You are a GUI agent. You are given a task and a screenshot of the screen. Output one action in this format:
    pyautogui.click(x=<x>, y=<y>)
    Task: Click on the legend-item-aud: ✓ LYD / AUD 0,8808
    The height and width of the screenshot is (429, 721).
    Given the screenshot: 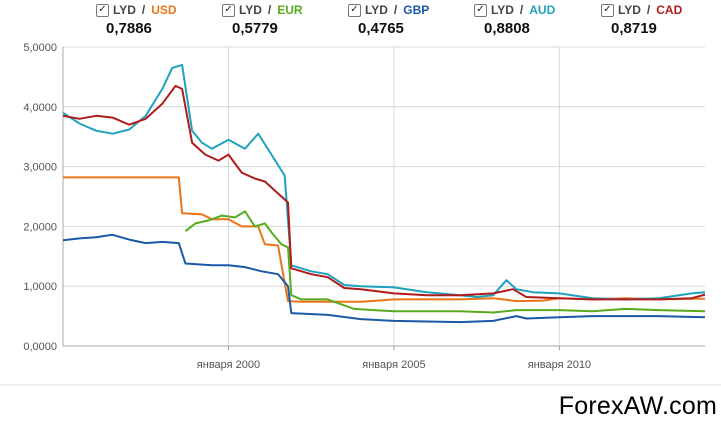 What is the action you would take?
    pyautogui.click(x=537, y=19)
    